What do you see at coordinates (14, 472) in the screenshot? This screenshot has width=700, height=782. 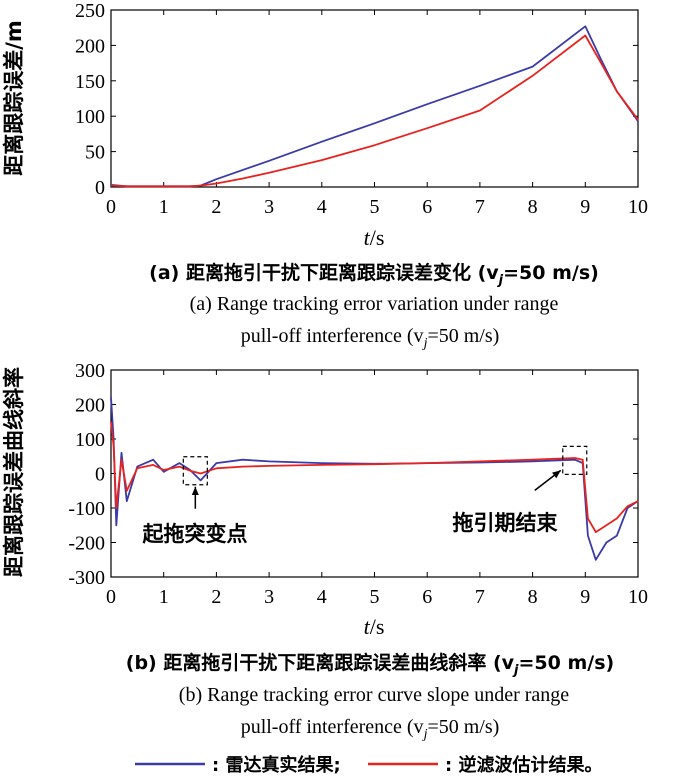 I see `chart-b-ylabel: 距离跟踪误差曲线斜率` at bounding box center [14, 472].